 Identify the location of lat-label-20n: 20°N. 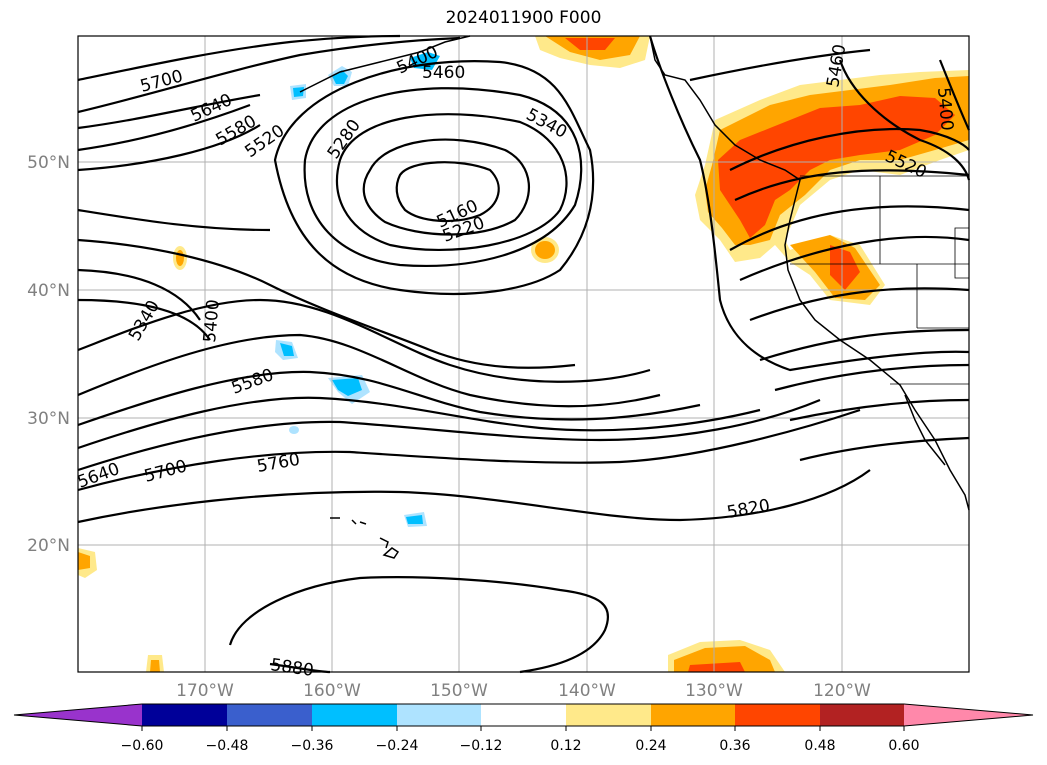
(48, 546).